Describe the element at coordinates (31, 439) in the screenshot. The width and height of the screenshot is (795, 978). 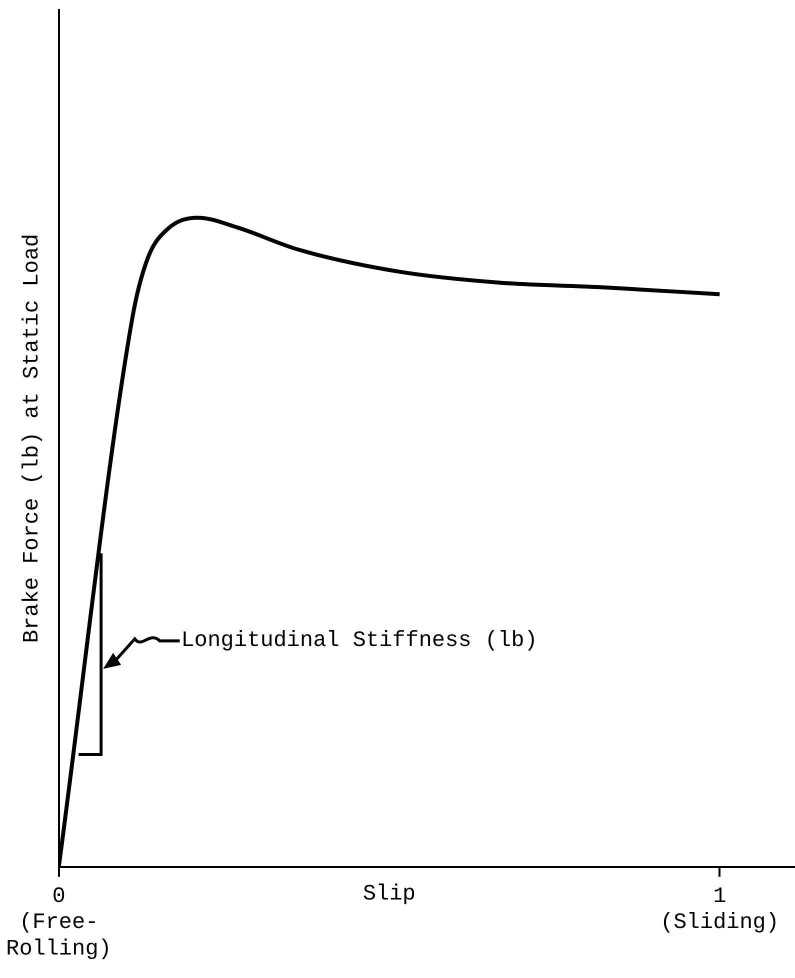
I see `y-axis-title: Brake Force (lb) at Static Load` at that location.